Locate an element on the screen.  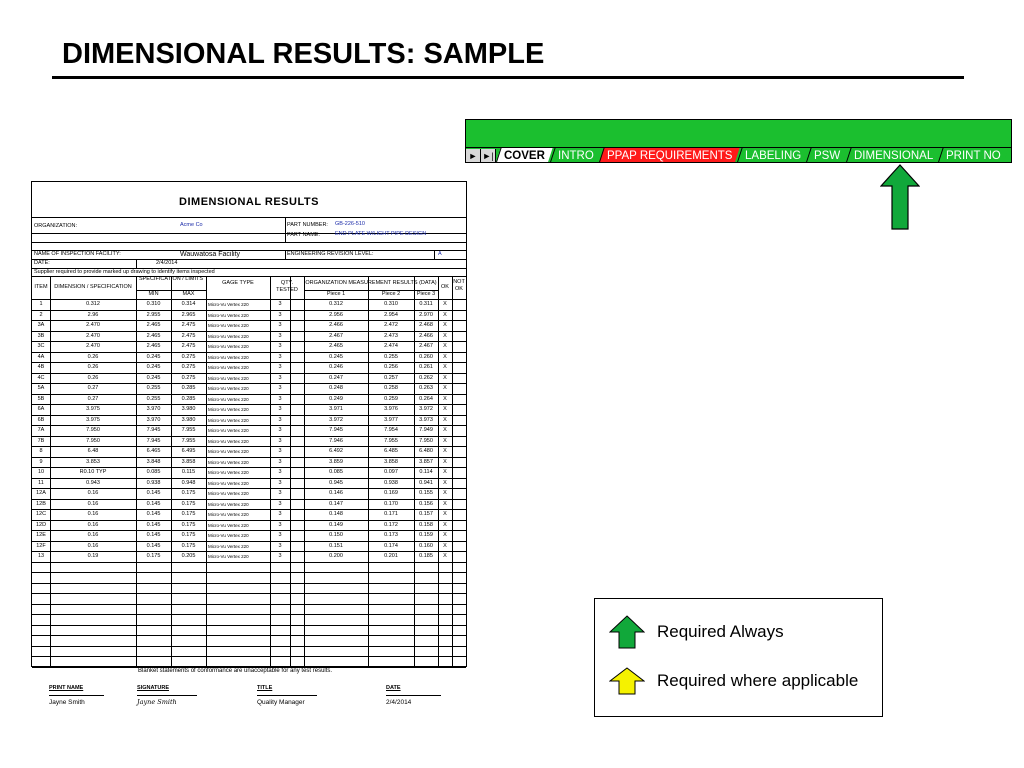
cell: 6A is located at coordinates (41, 409).